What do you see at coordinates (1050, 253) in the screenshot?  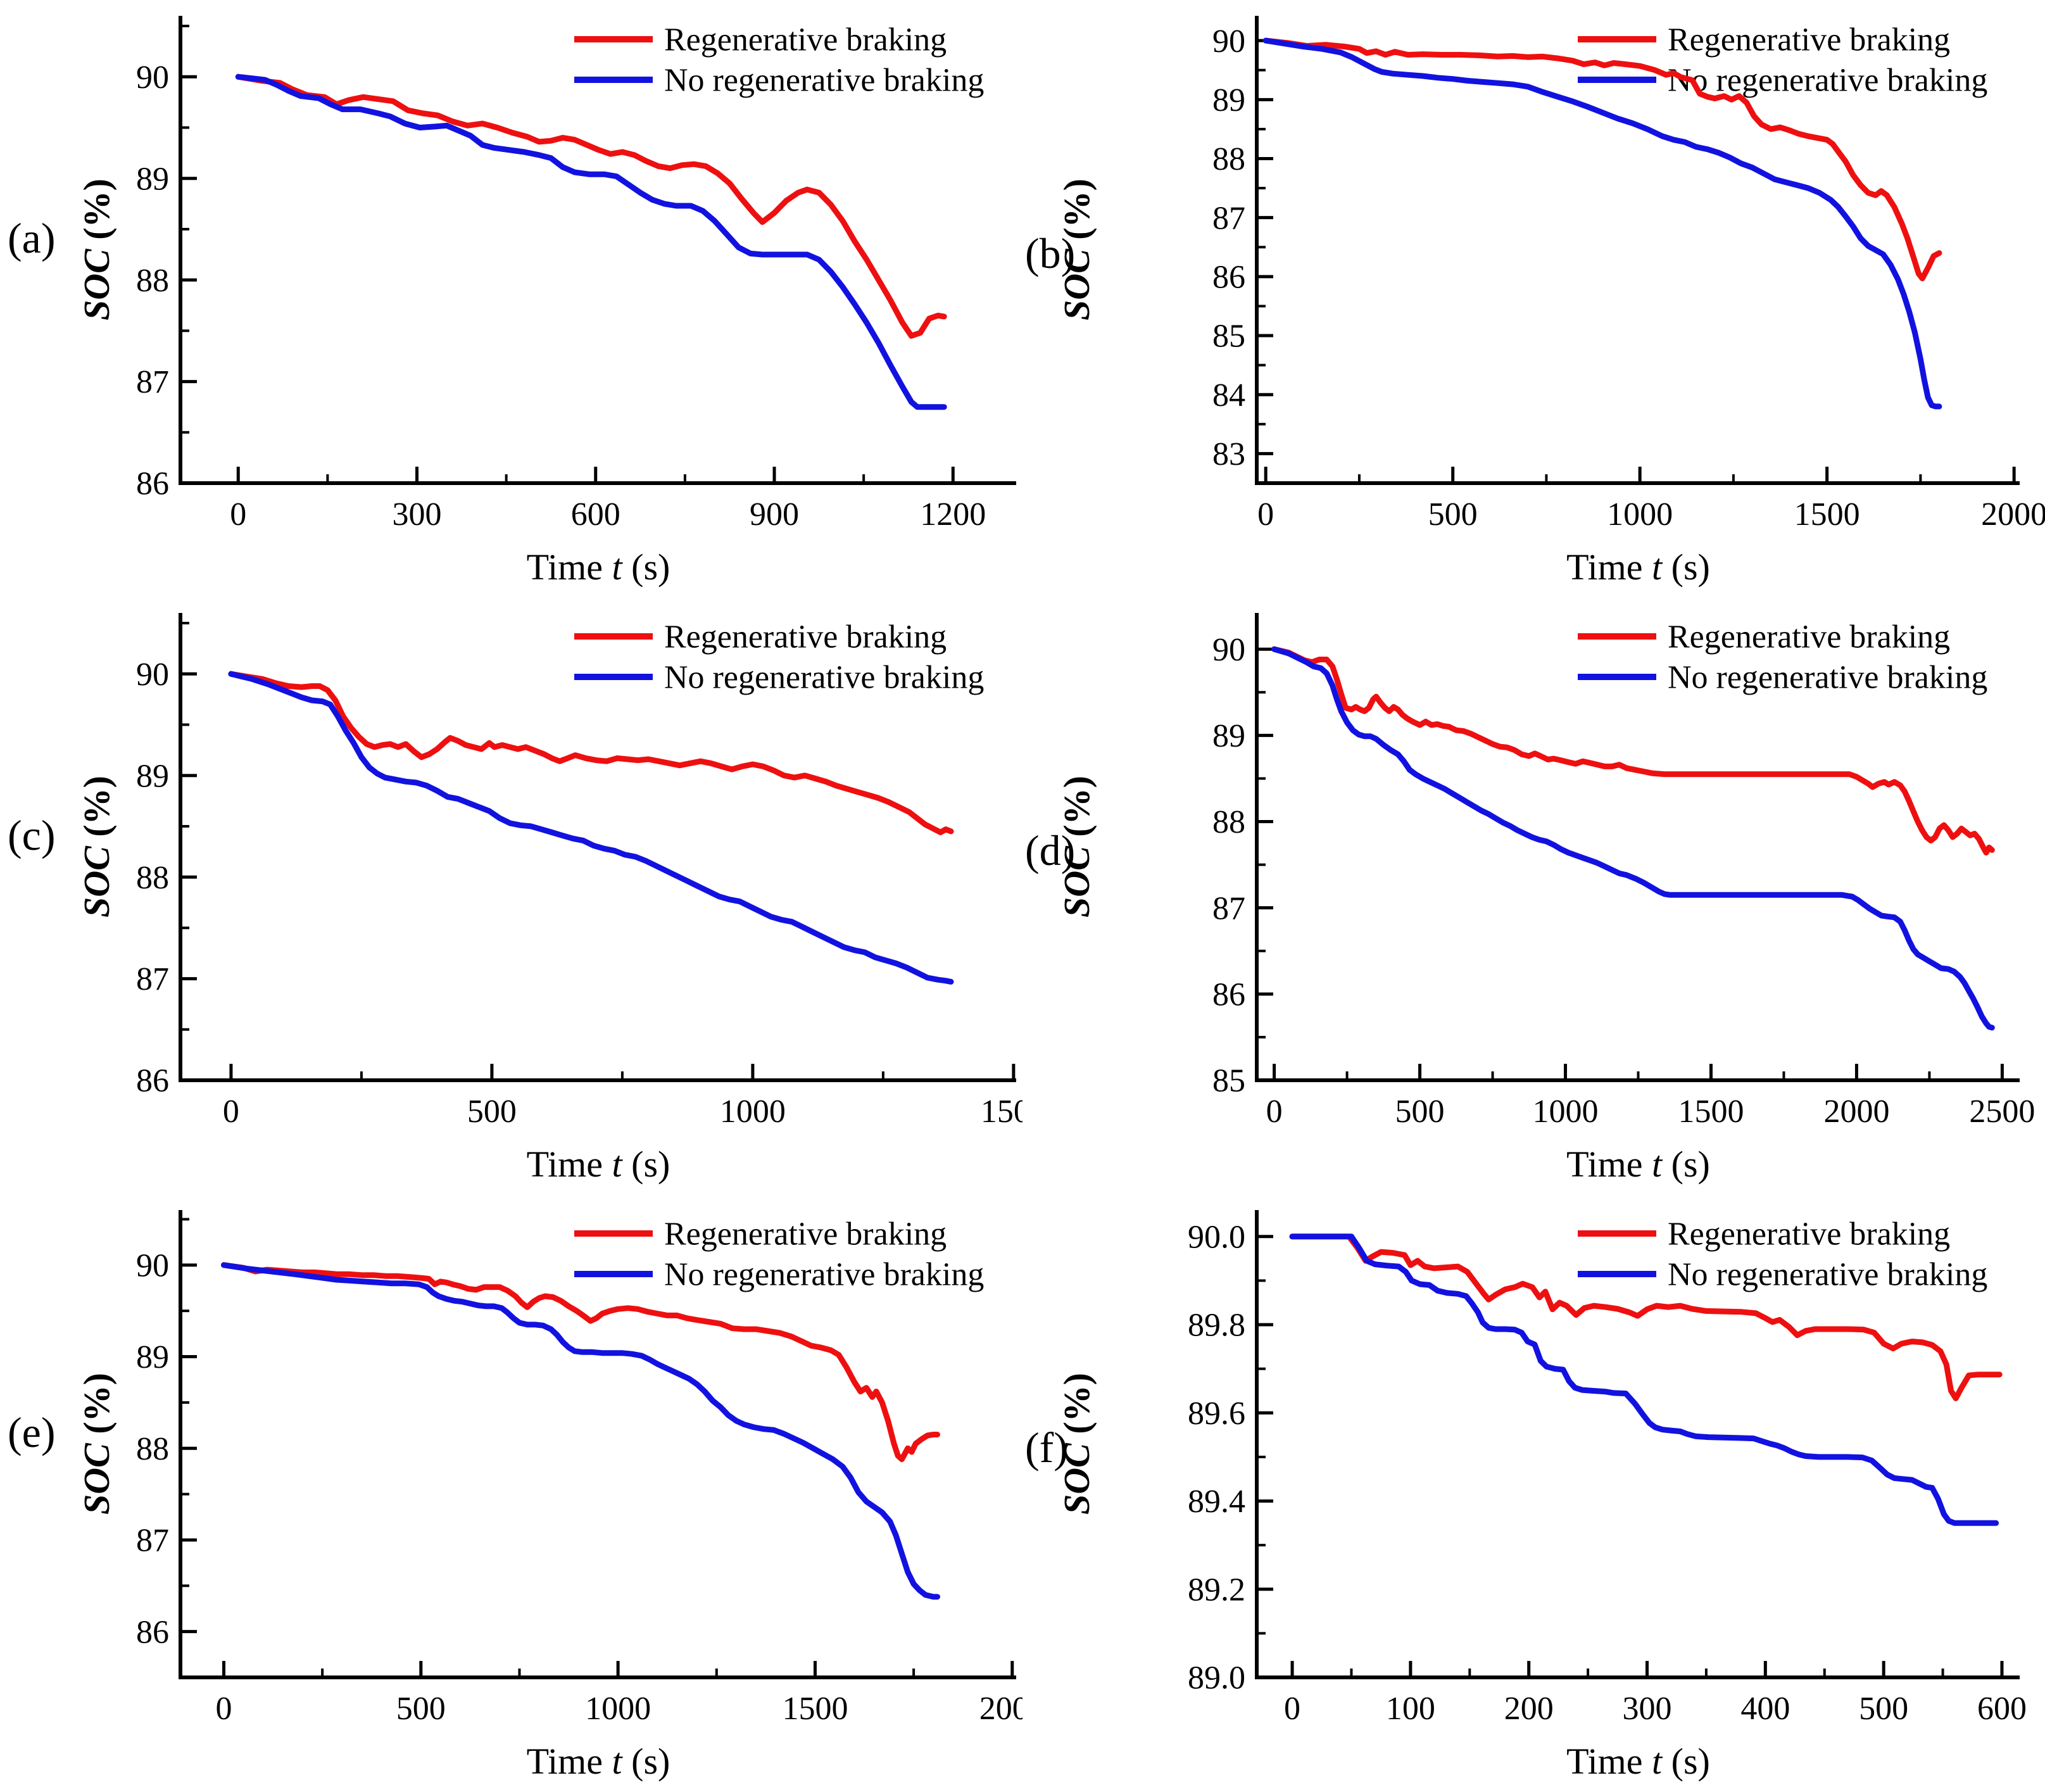 I see `panel-letter-b: (b)` at bounding box center [1050, 253].